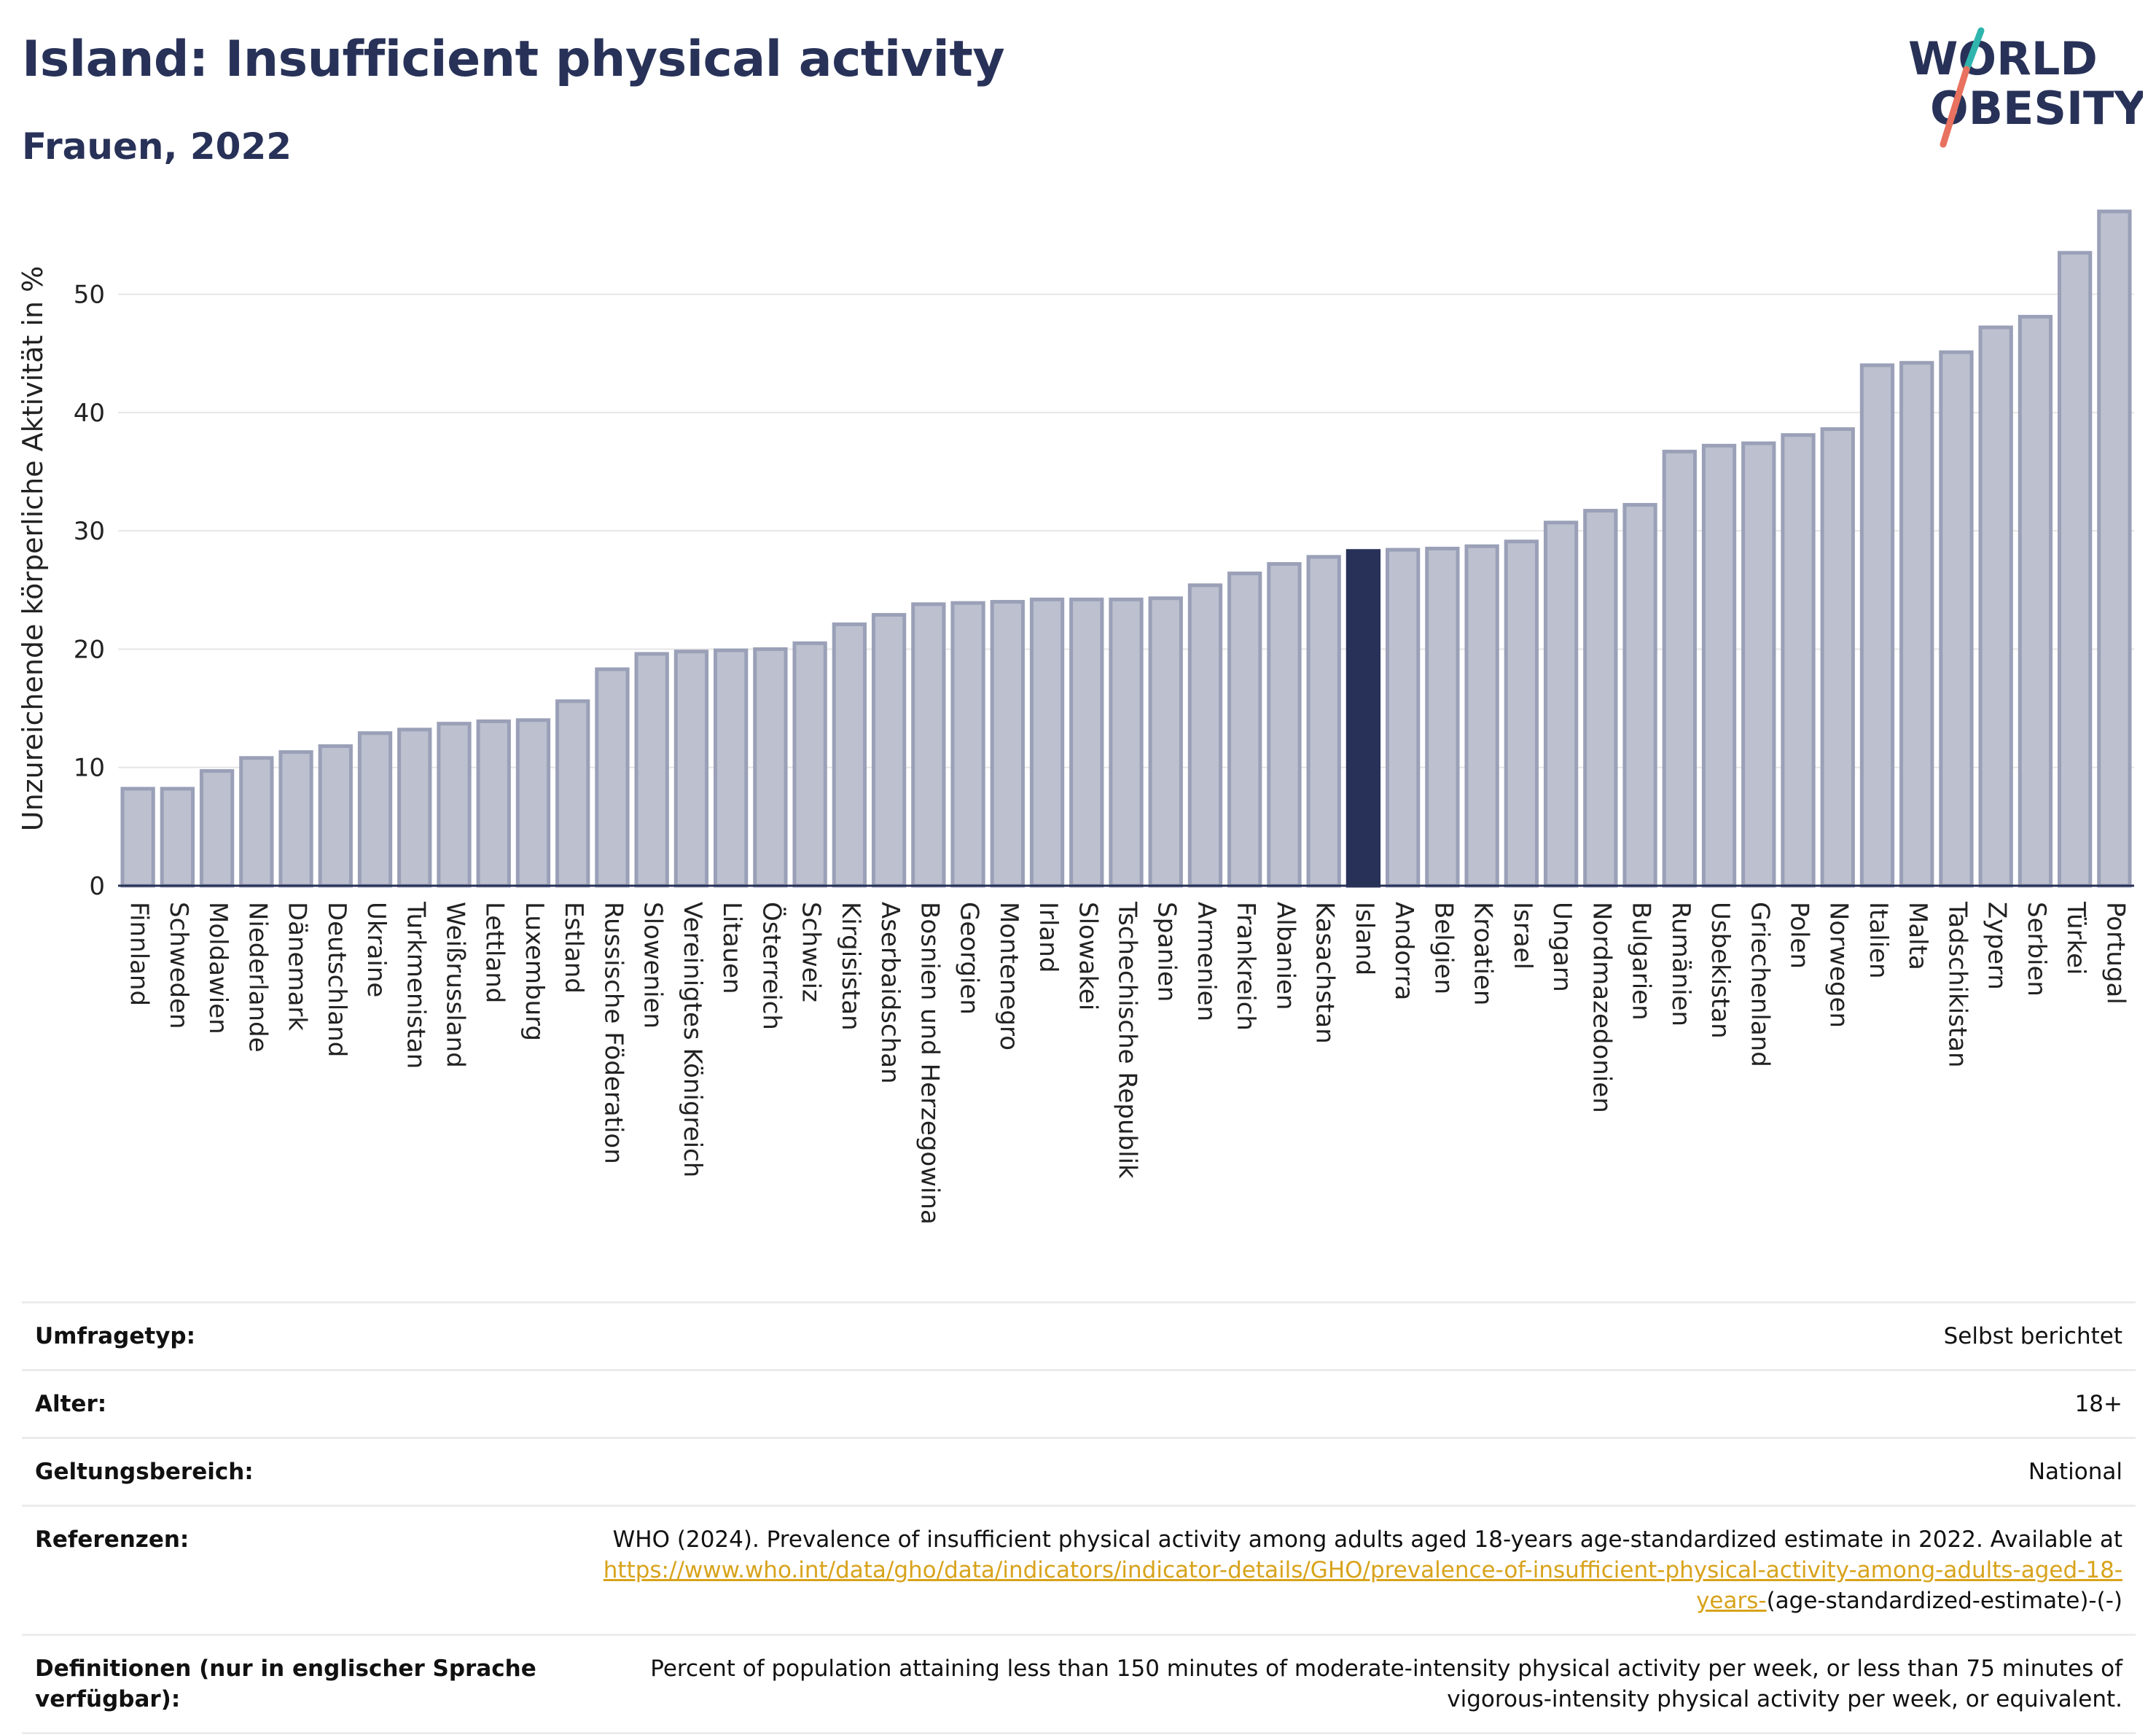 The width and height of the screenshot is (2156, 1735). Describe the element at coordinates (812, 952) in the screenshot. I see `x-tick-label: Schweiz` at that location.